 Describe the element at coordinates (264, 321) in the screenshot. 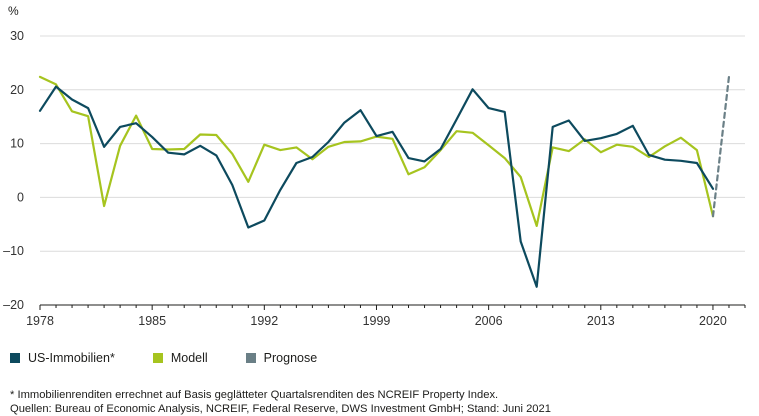

I see `x-tick-label: 1992` at that location.